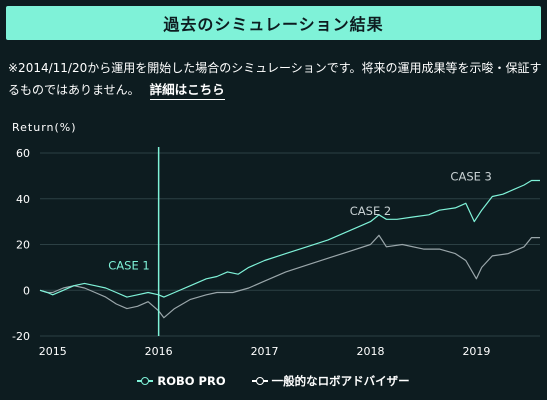 The width and height of the screenshot is (547, 400). I want to click on y-tick-label: 20, so click(23, 245).